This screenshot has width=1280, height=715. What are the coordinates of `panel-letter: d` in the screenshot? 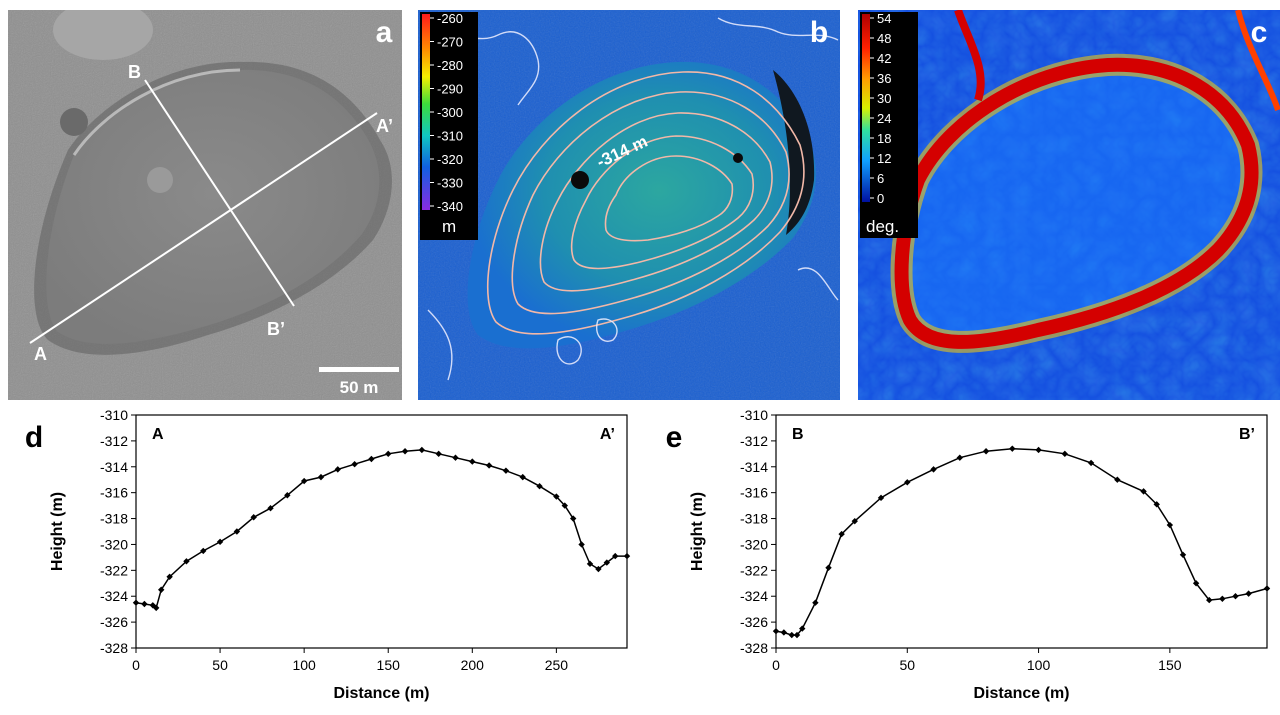 It's located at (34, 437).